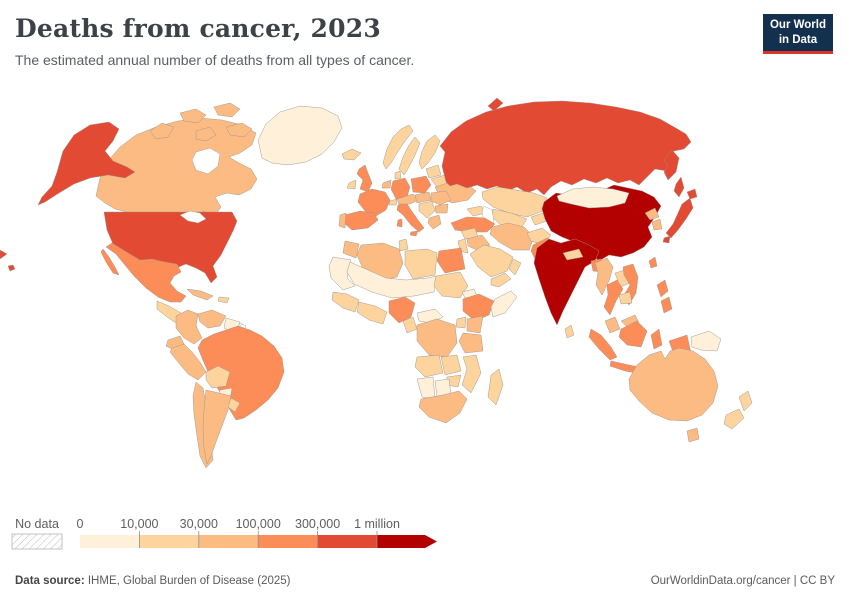 The width and height of the screenshot is (850, 600). What do you see at coordinates (657, 224) in the screenshot?
I see `country-south-korea` at bounding box center [657, 224].